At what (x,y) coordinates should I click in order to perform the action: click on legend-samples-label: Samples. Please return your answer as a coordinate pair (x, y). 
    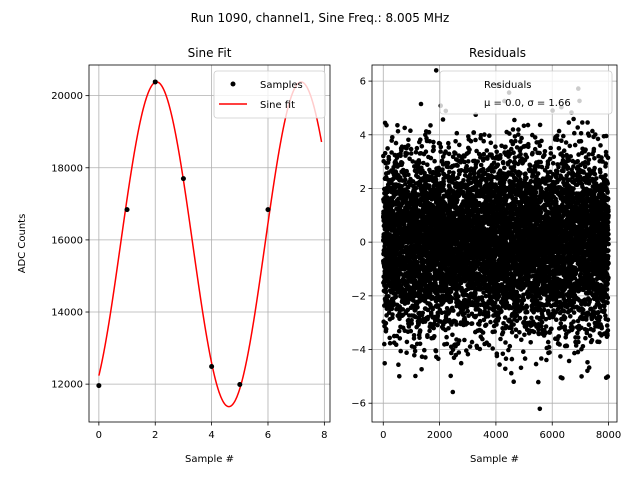
    Looking at the image, I should click on (281, 85).